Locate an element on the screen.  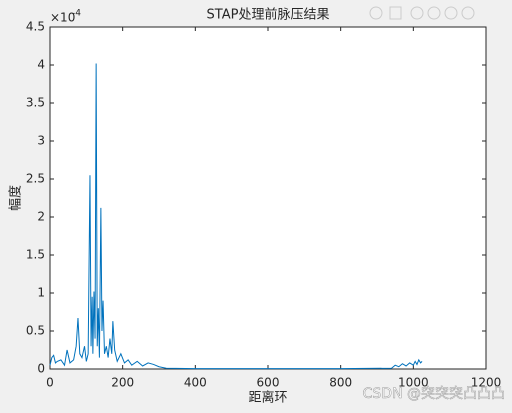
y-tick-label: 1.5 is located at coordinates (35, 255).